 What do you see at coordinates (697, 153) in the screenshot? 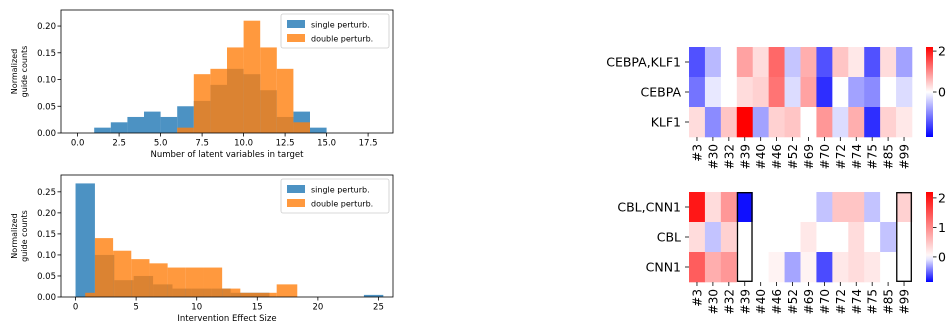
I see `top-heatmap-col-label-0: #3` at bounding box center [697, 153].